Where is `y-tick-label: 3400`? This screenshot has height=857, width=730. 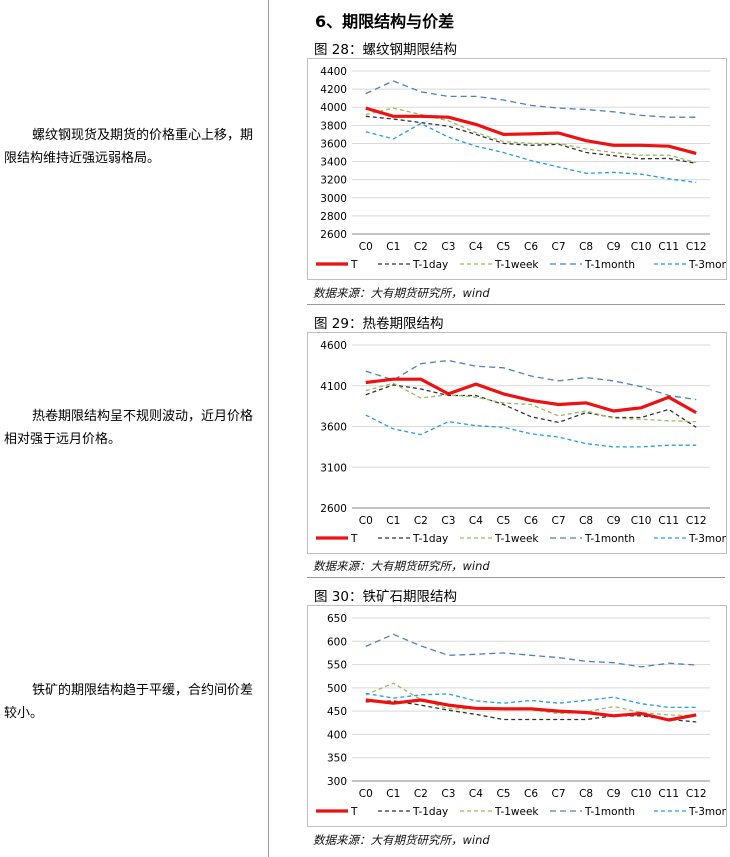 y-tick-label: 3400 is located at coordinates (333, 163).